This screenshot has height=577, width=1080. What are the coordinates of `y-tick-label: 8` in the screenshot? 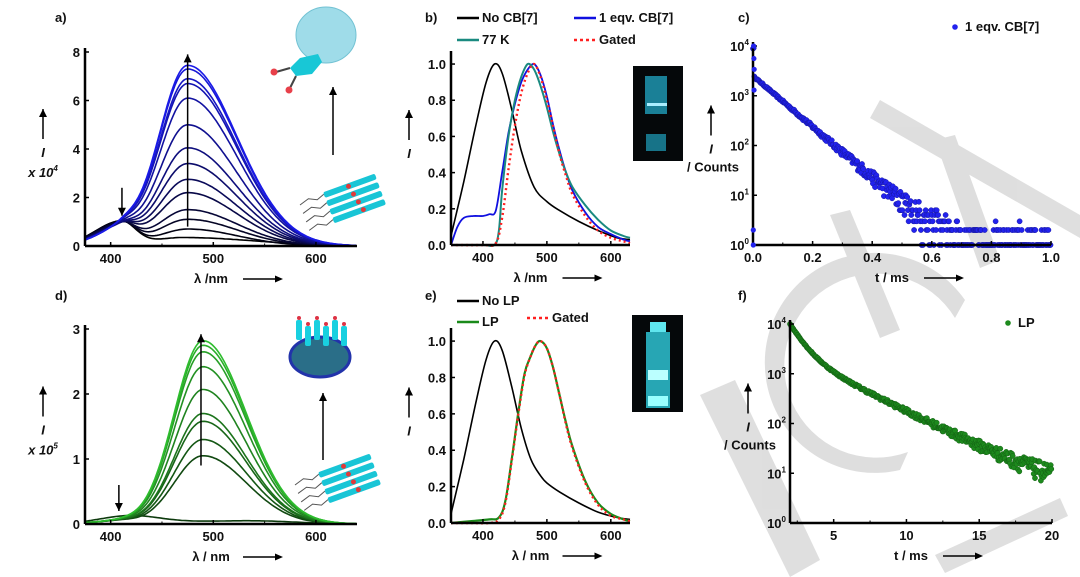 It's located at (76, 52).